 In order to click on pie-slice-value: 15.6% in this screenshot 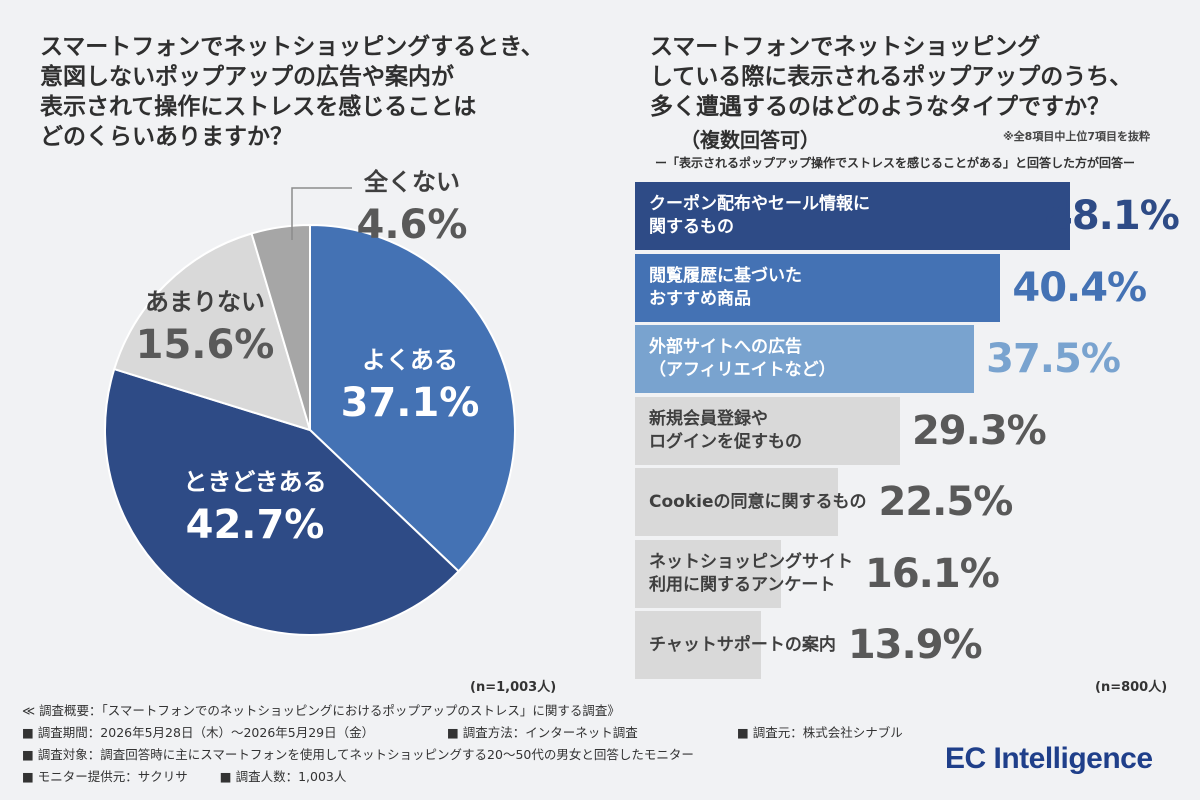, I will do `click(205, 345)`.